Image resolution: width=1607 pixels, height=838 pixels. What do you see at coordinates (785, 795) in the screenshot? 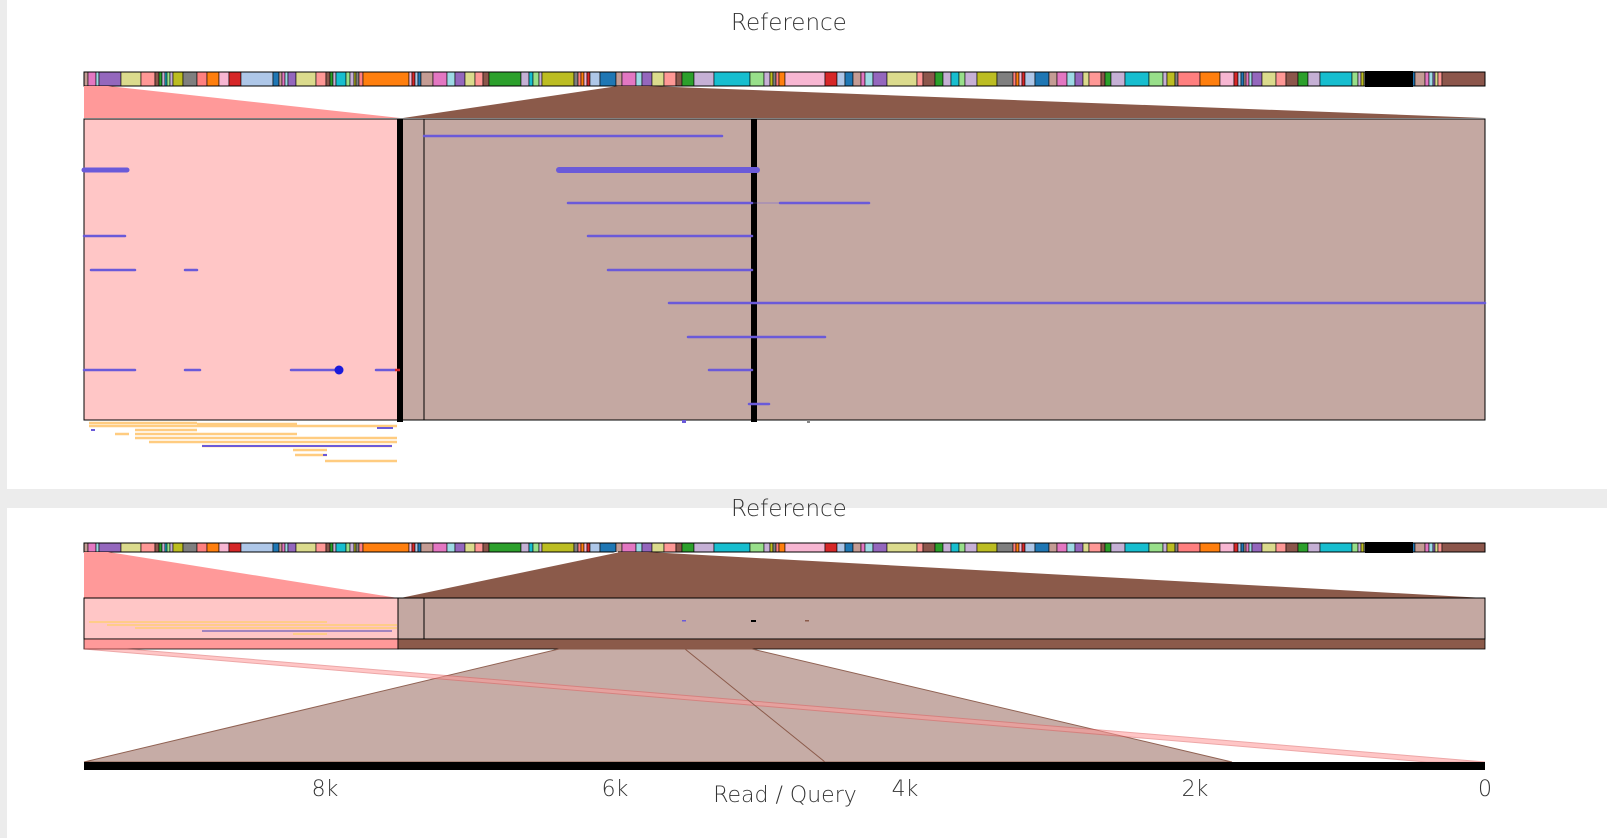
I see `x-axis-title: Read / Query` at bounding box center [785, 795].